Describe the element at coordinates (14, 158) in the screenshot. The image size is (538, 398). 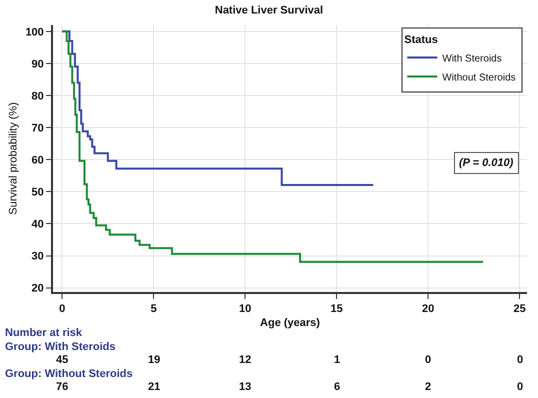
I see `y-axis-title: Survival probability (%)` at that location.